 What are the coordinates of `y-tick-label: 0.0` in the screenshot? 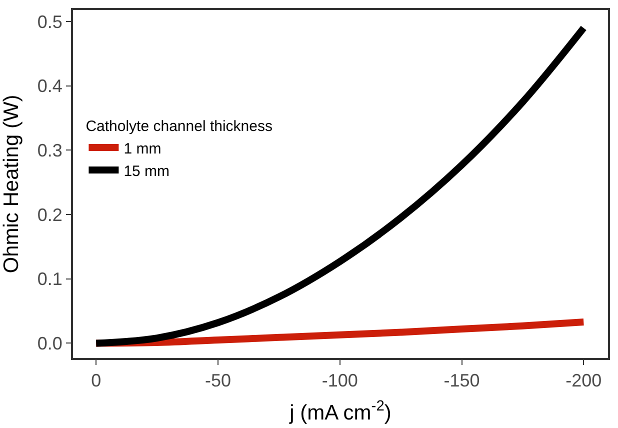 It's located at (49, 344).